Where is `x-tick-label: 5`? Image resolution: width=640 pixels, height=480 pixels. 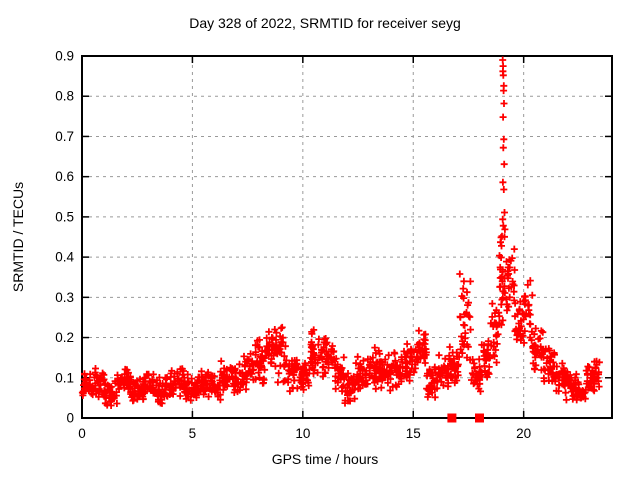 x-tick-label: 5 is located at coordinates (193, 433).